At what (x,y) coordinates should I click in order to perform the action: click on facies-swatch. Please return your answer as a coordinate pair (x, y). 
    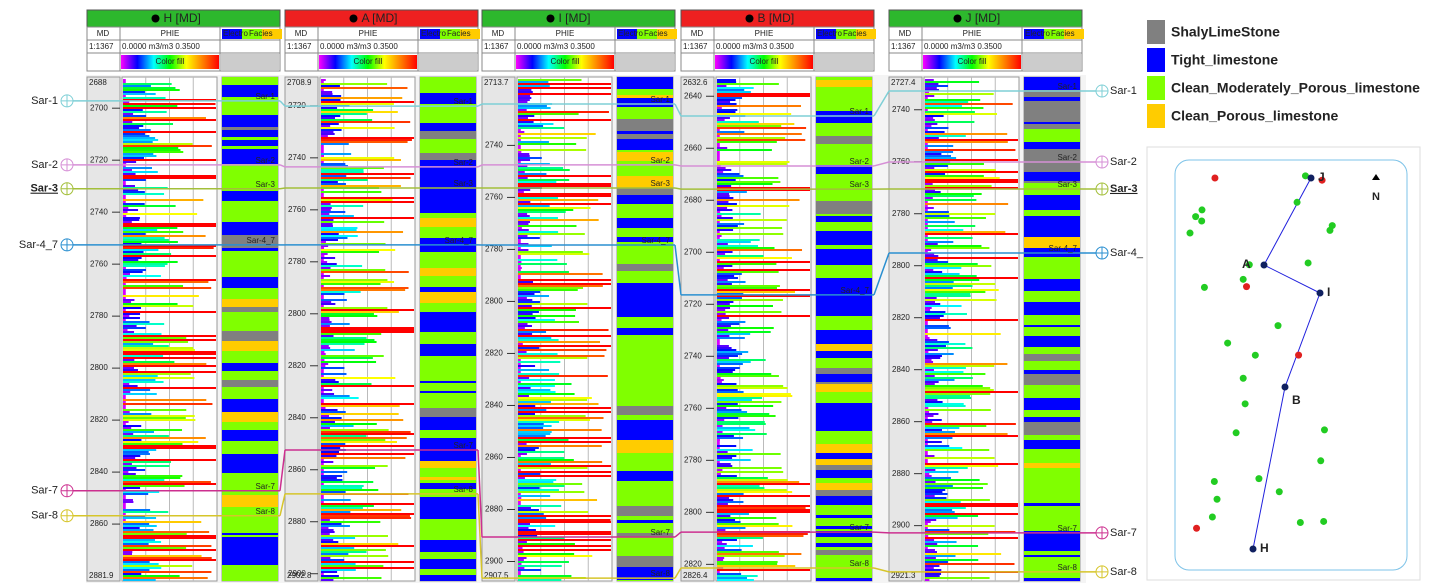
    Looking at the image, I should click on (1054, 34).